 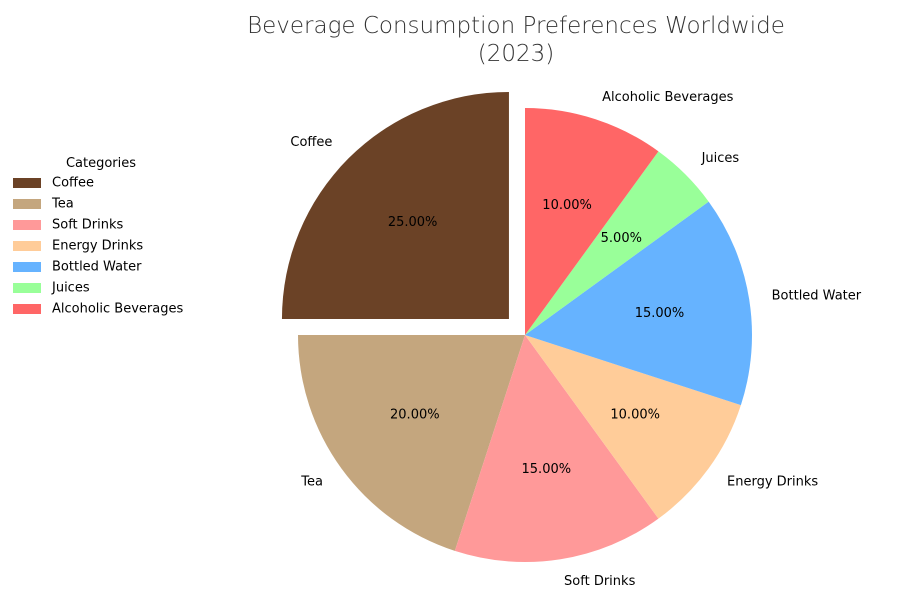 I want to click on legend-swatch-energy-drinks, so click(x=27, y=246).